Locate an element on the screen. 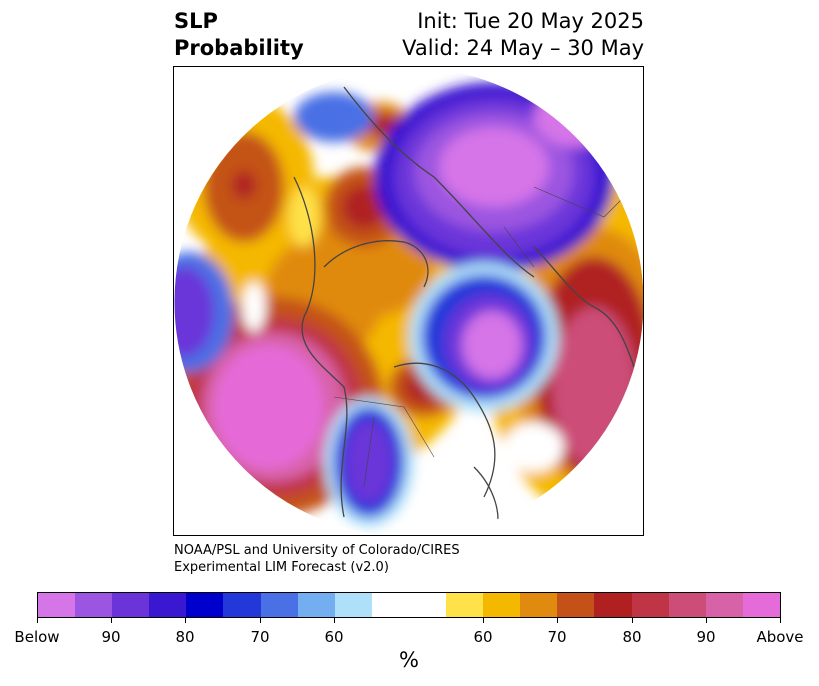 Image resolution: width=819 pixels, height=686 pixels. title-variable: SLP is located at coordinates (196, 21).